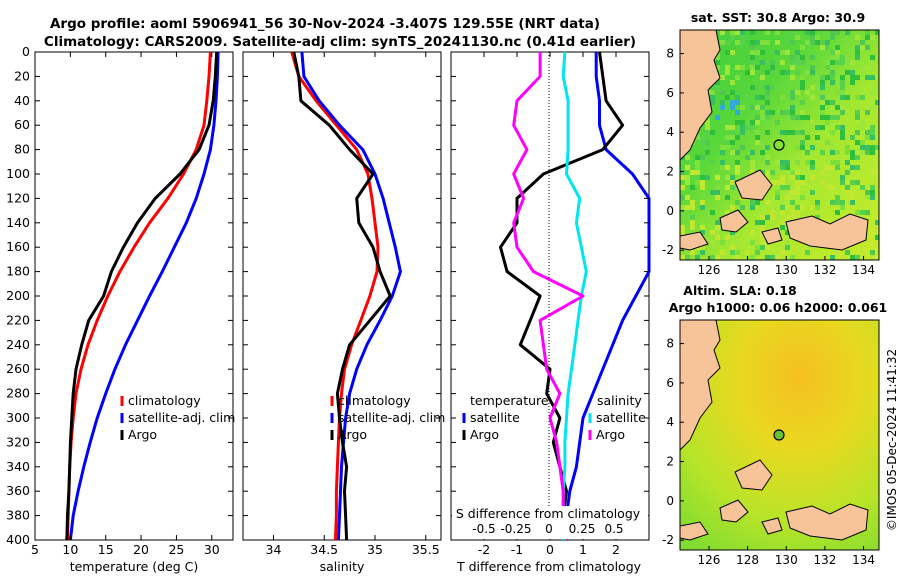 Image resolution: width=900 pixels, height=580 pixels. I want to click on legend-salinity-title: salinity, so click(619, 400).